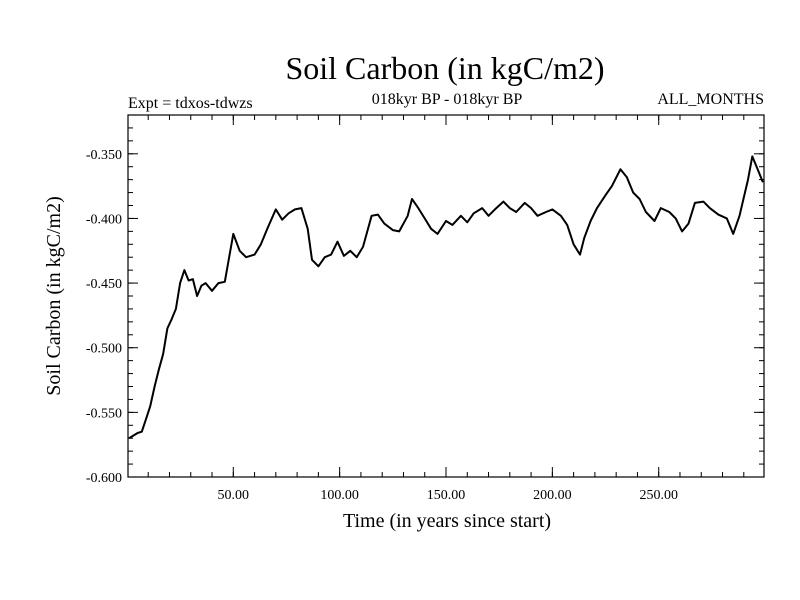  Describe the element at coordinates (104, 219) in the screenshot. I see `y-tick-label: -0.400` at that location.